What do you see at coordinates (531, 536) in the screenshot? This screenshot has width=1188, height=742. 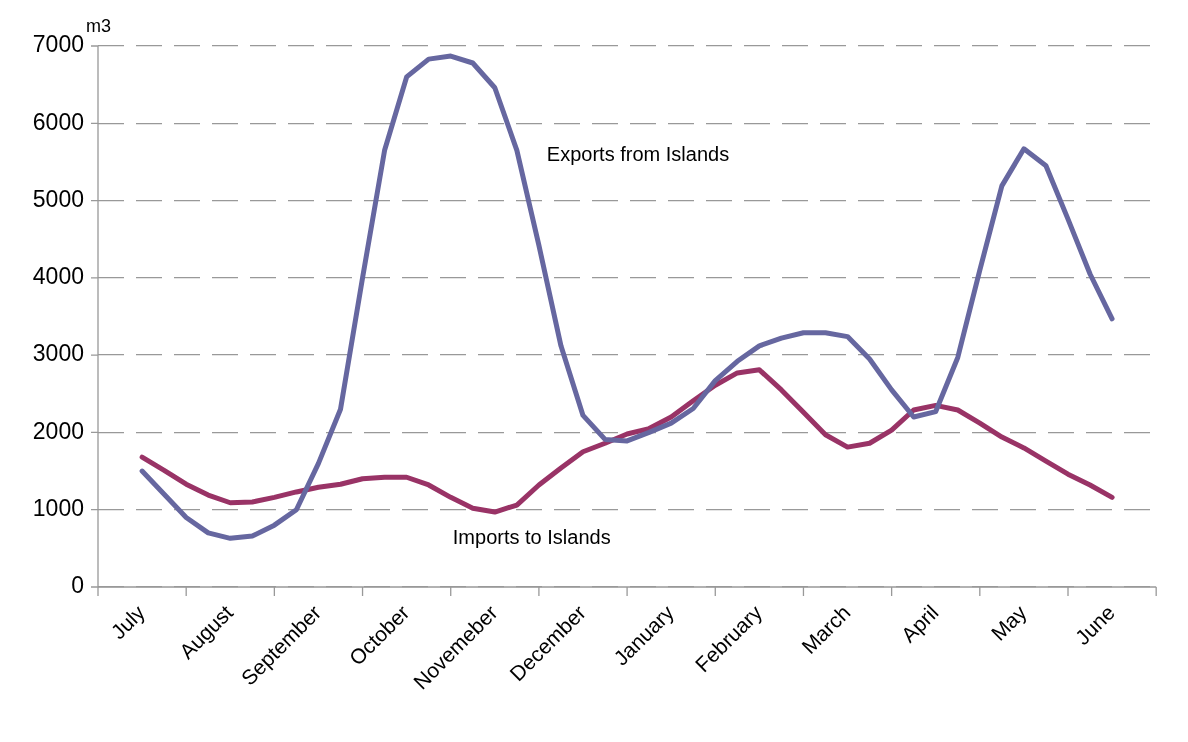 I see `series-label: Imports to Islands` at bounding box center [531, 536].